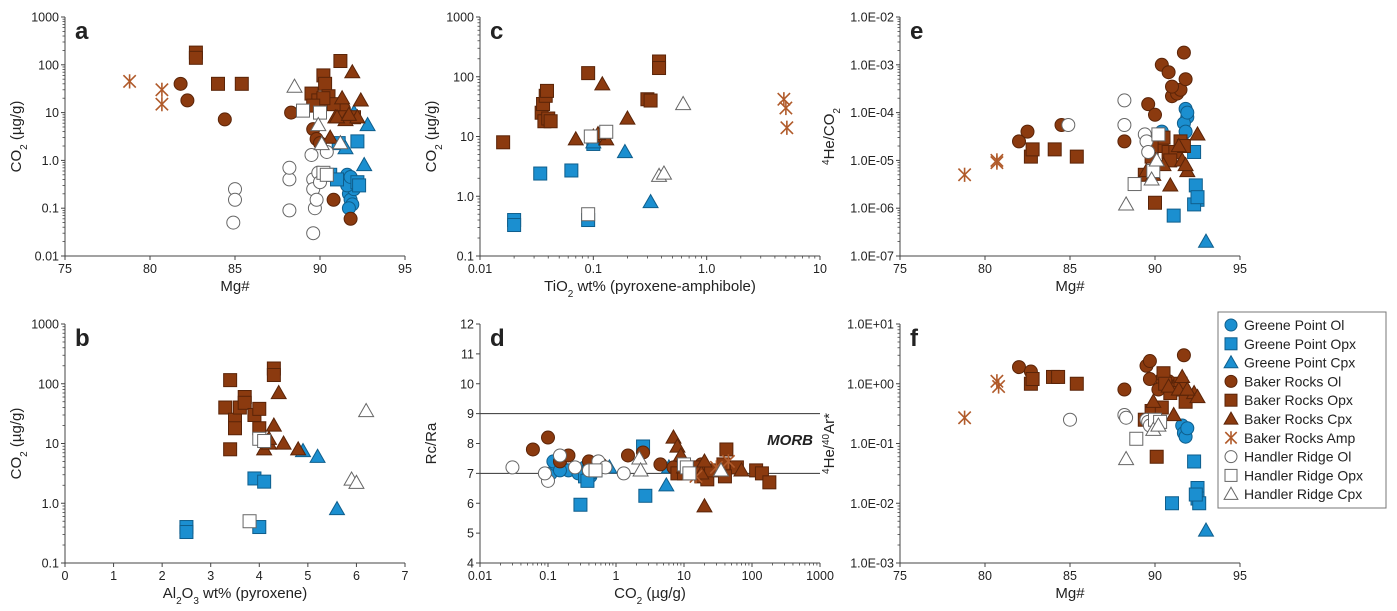 The width and height of the screenshot is (1397, 611). Describe the element at coordinates (870, 325) in the screenshot. I see `y-tick-label: 1.0E+01` at that location.